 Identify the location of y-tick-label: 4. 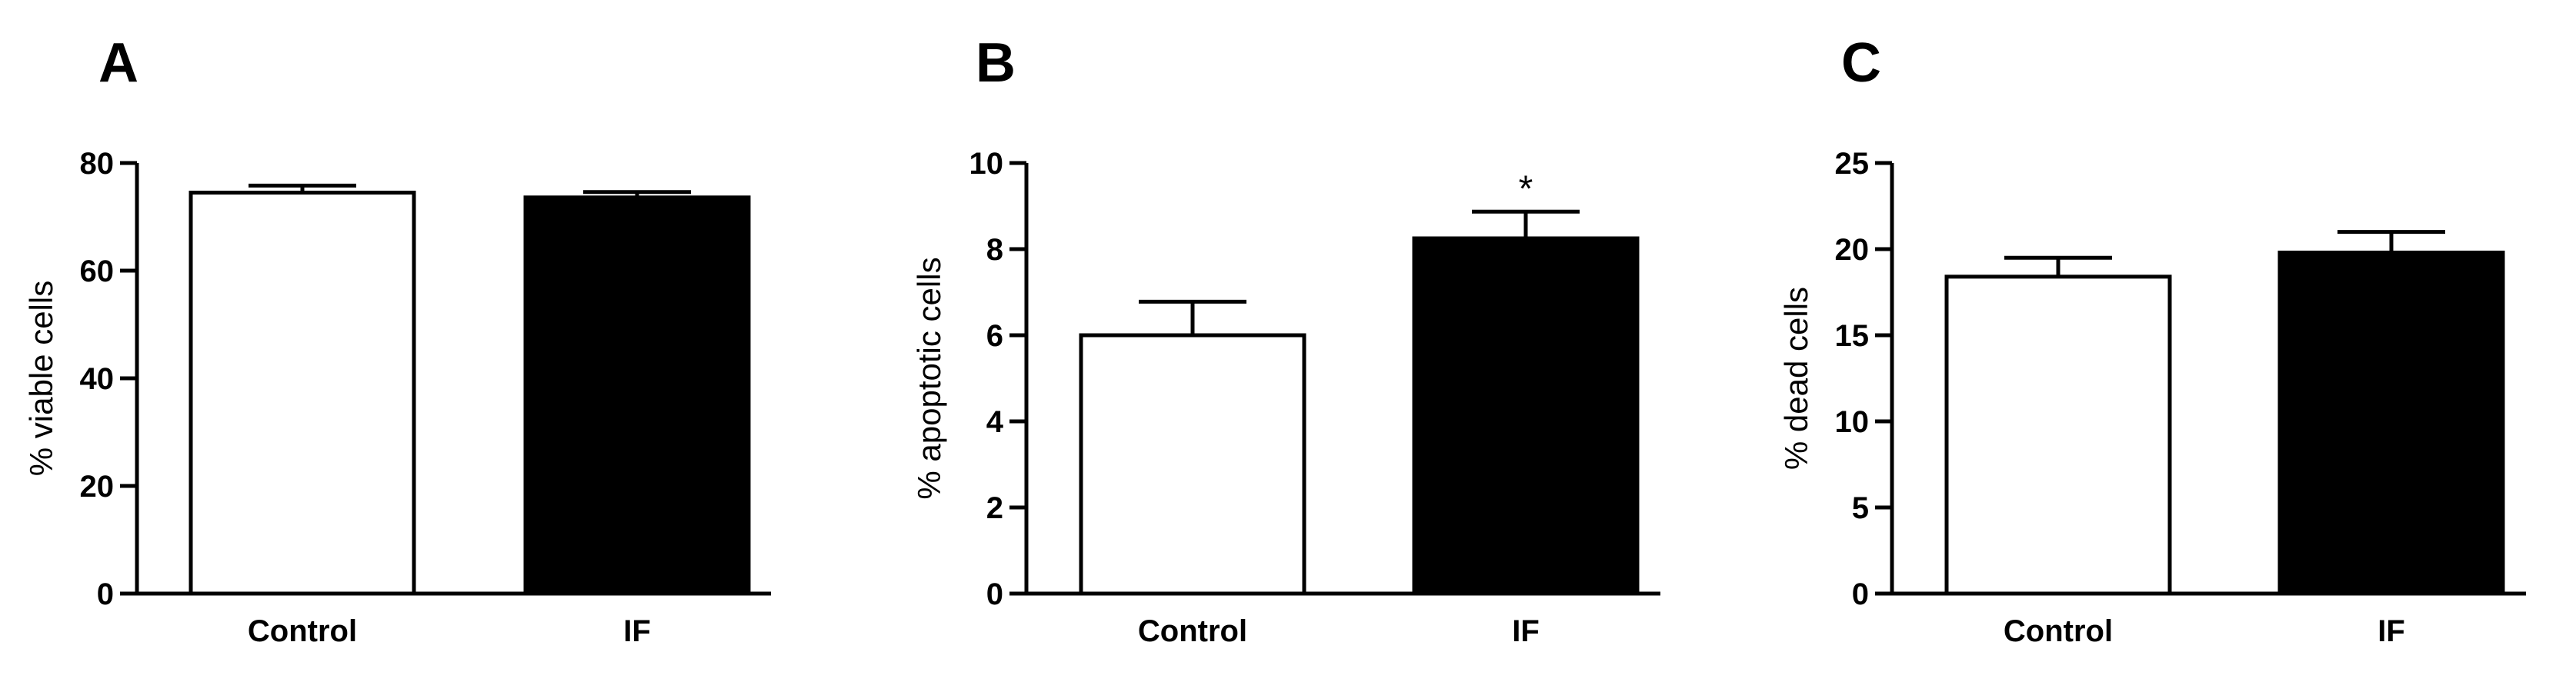
(995, 422).